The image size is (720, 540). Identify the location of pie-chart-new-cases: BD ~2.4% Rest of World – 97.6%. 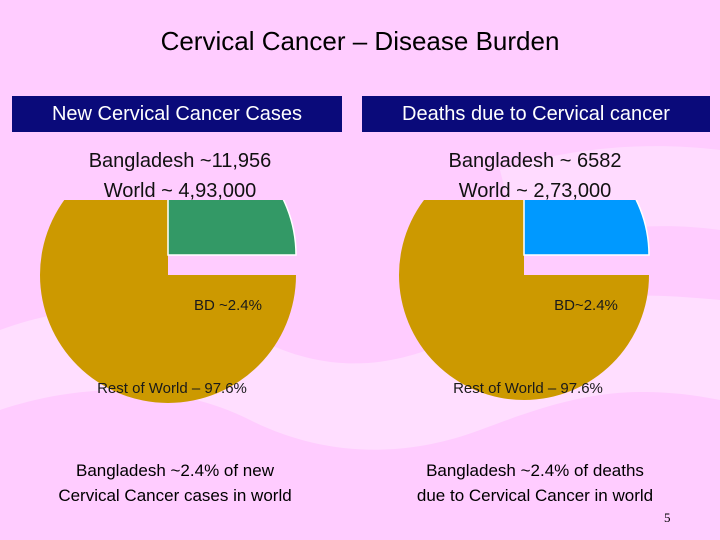
(168, 301).